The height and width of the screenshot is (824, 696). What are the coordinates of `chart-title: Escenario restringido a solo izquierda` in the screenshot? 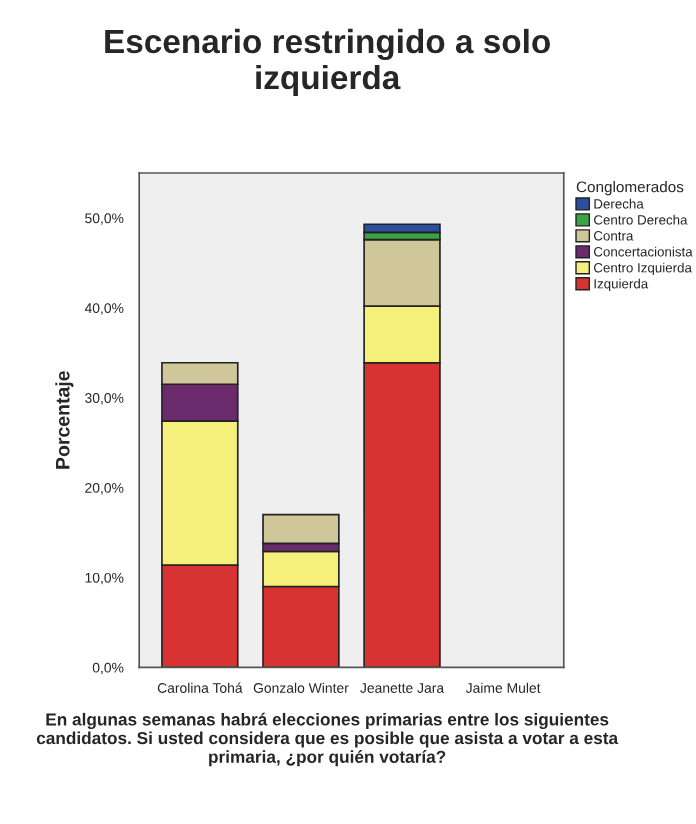 It's located at (327, 62).